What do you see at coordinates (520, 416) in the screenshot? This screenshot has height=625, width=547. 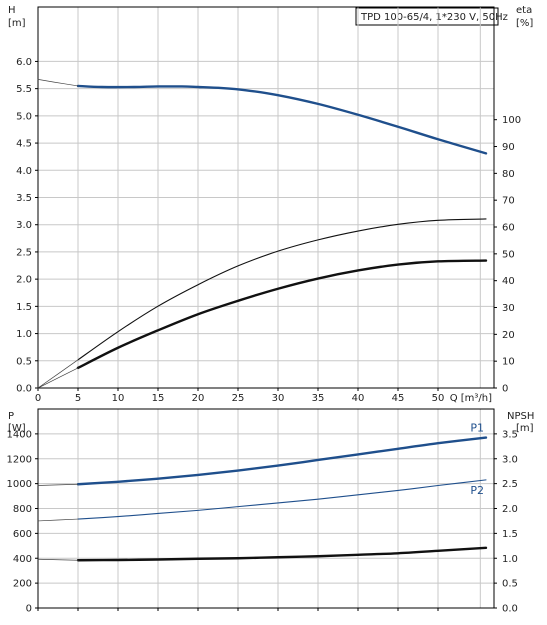 I see `npsh-axis-label: NPSH` at bounding box center [520, 416].